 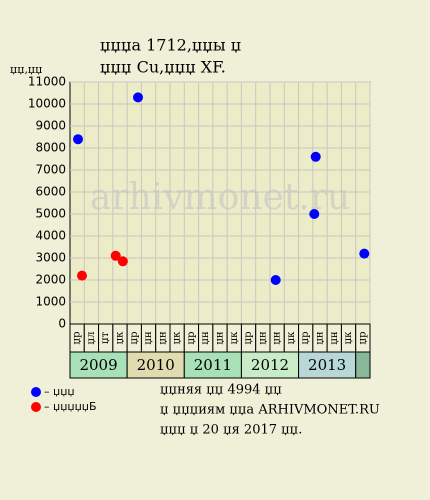 I want to click on footer-text: џџџ џ 20 џя 2017 џџ., so click(x=231, y=430).